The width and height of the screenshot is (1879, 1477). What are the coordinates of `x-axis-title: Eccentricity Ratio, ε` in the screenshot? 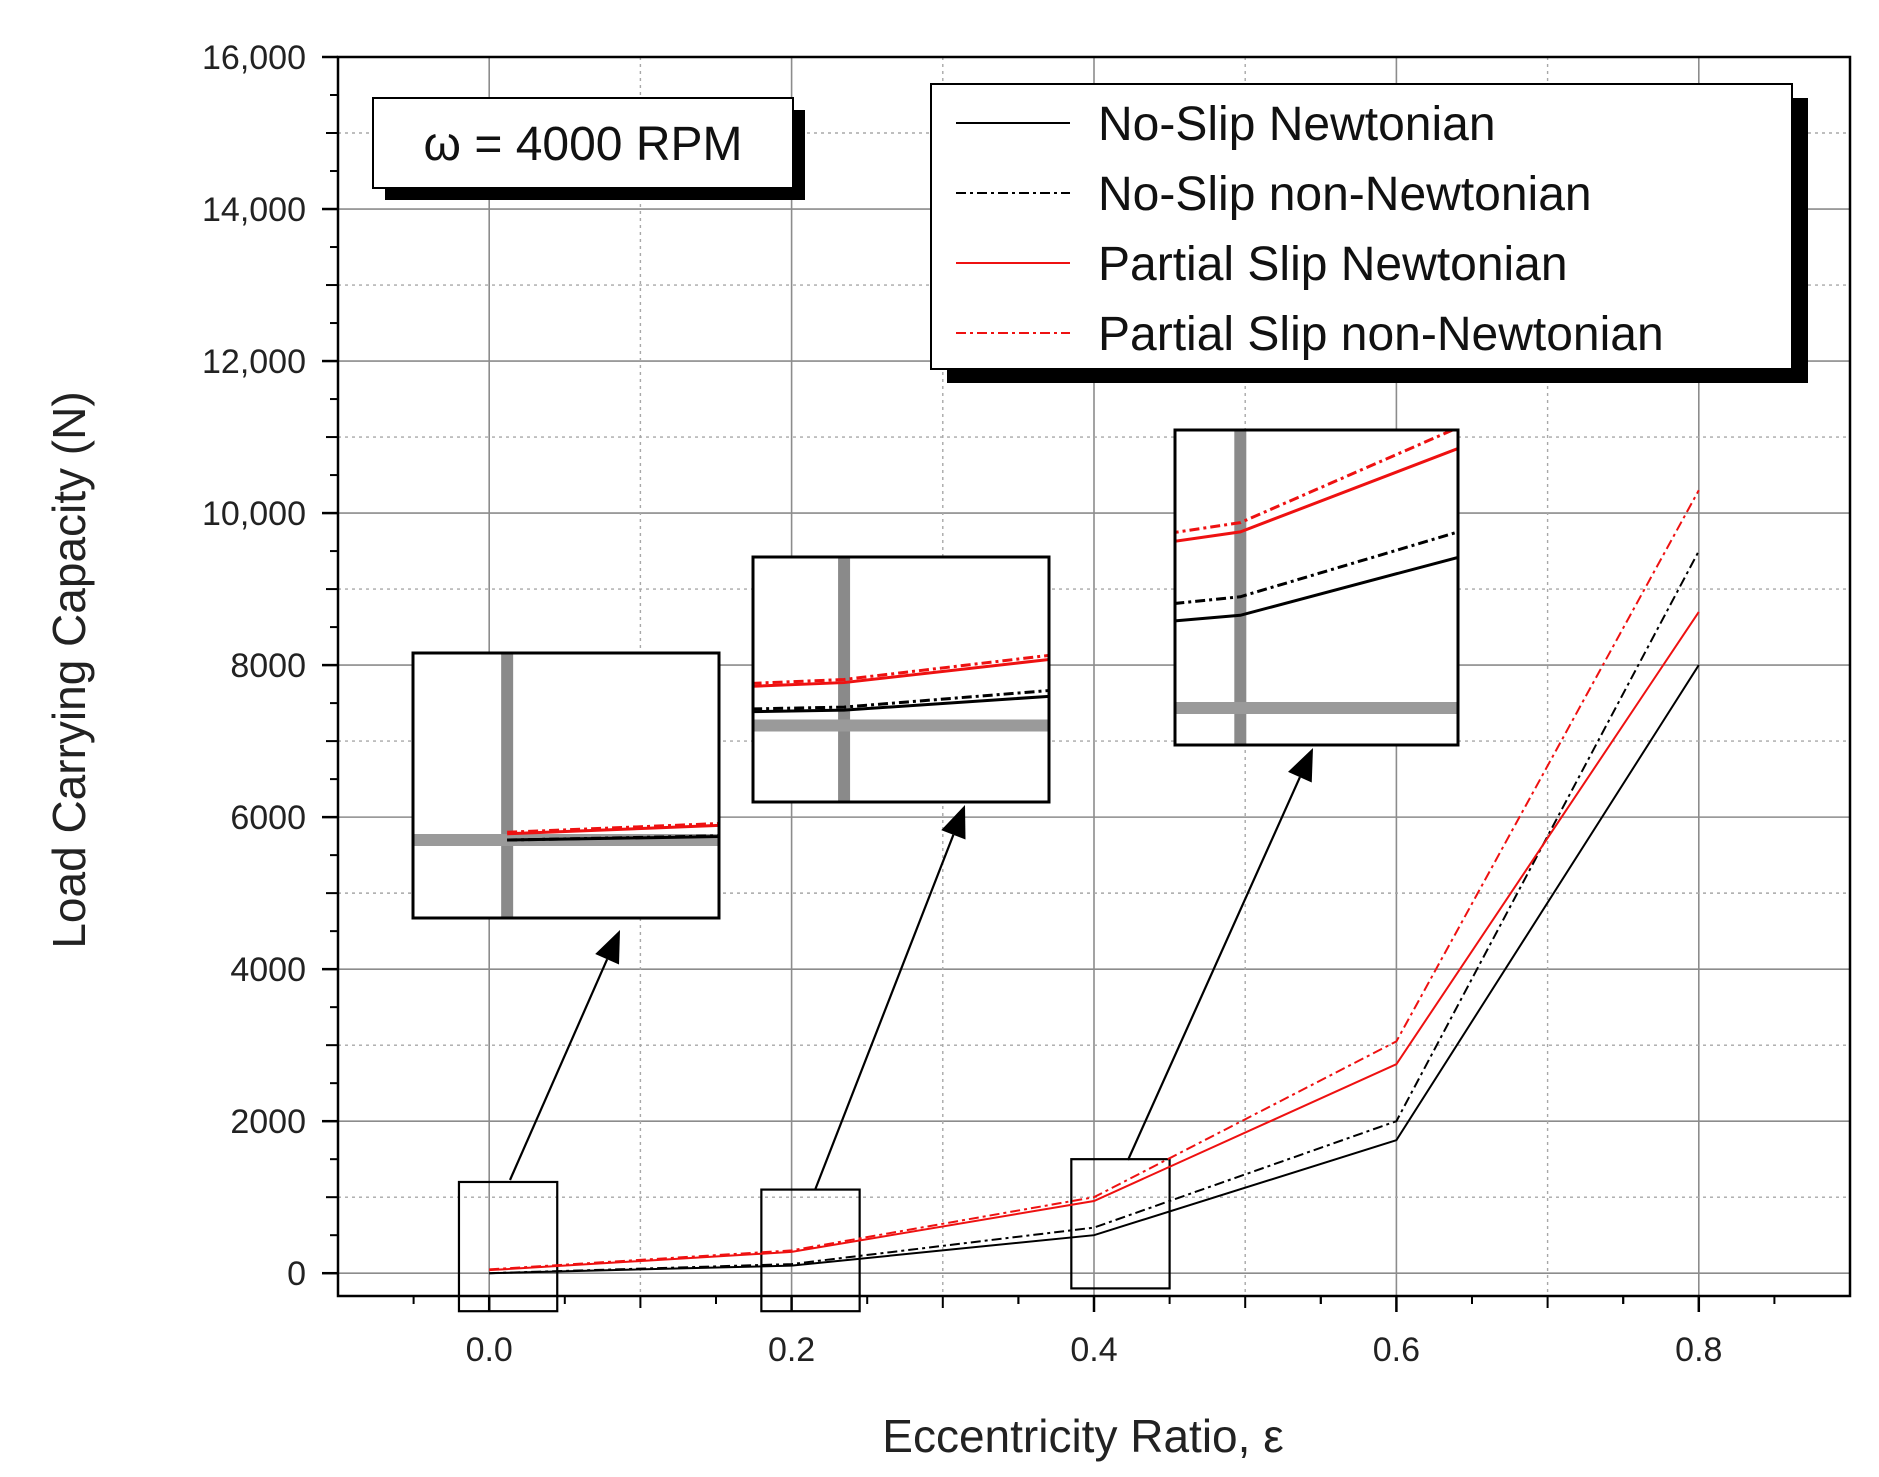 It's located at (1082, 1436).